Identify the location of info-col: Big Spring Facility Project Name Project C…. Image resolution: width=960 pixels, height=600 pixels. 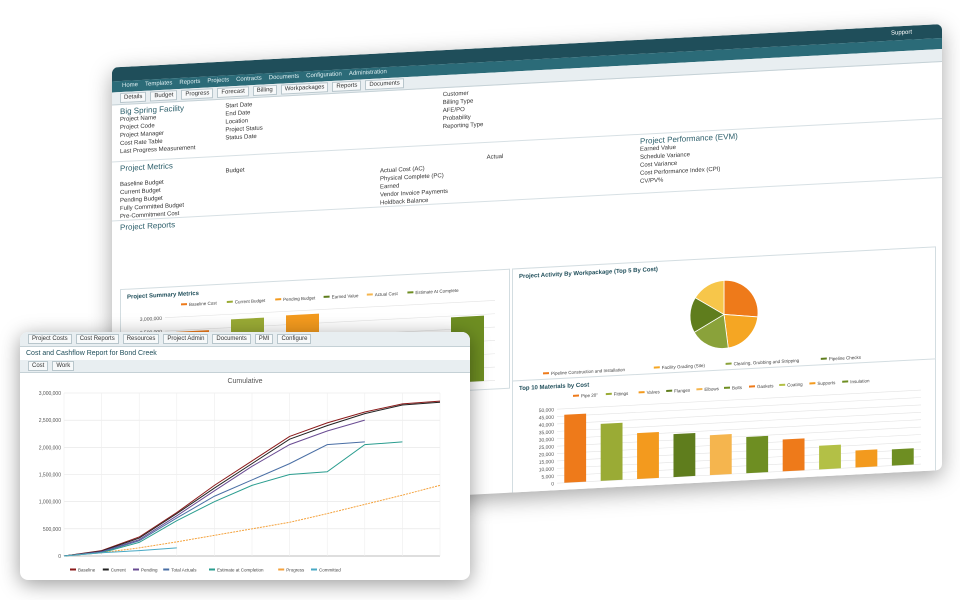
(157, 131).